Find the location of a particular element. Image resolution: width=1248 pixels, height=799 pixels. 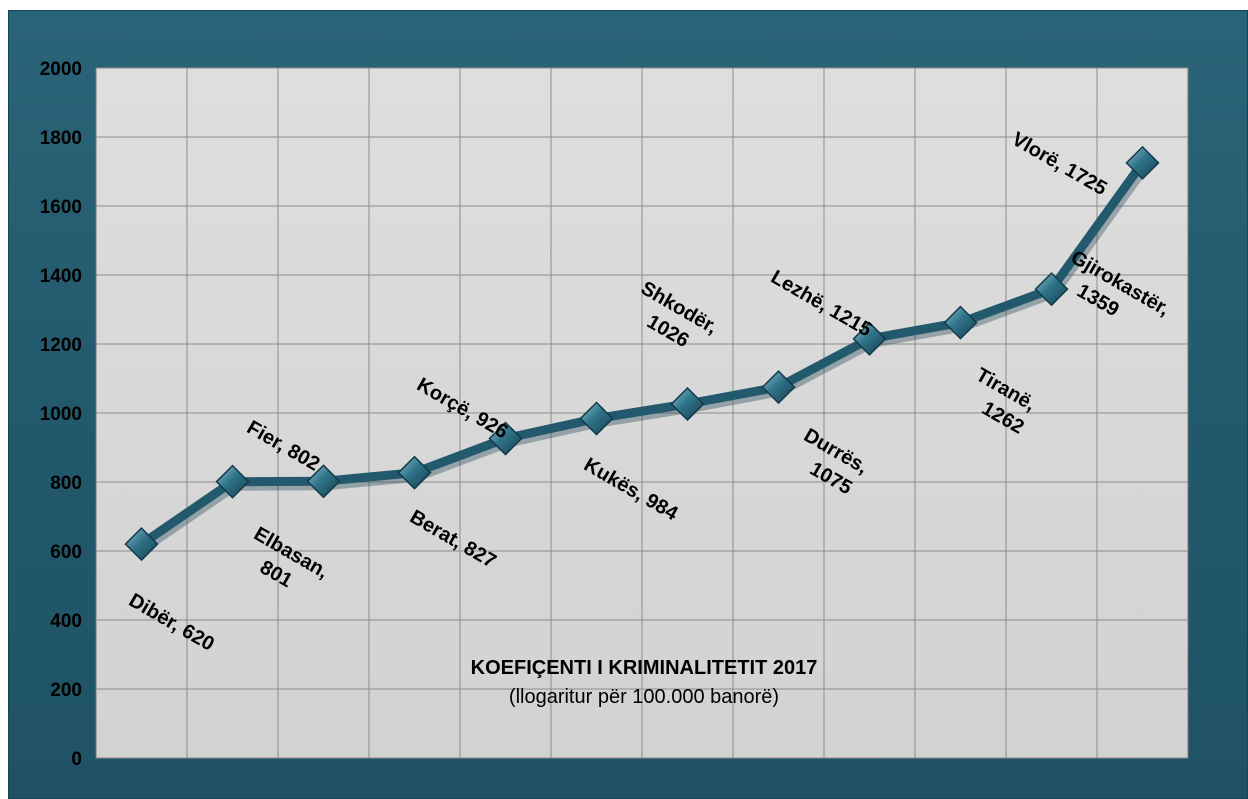

y-tick-label: 200 is located at coordinates (66, 690).